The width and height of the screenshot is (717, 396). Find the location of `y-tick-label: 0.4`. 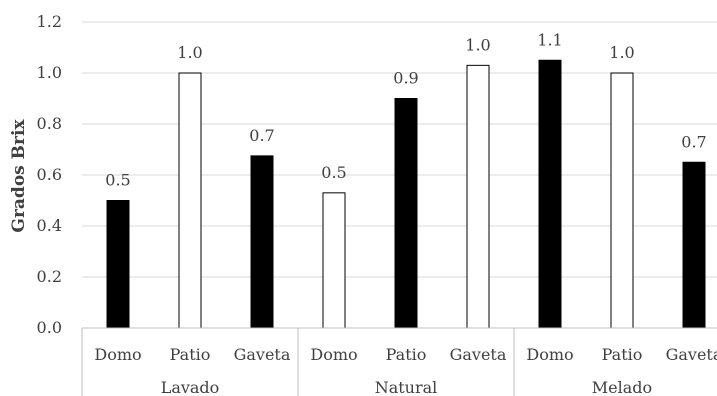

y-tick-label: 0.4 is located at coordinates (49, 225).